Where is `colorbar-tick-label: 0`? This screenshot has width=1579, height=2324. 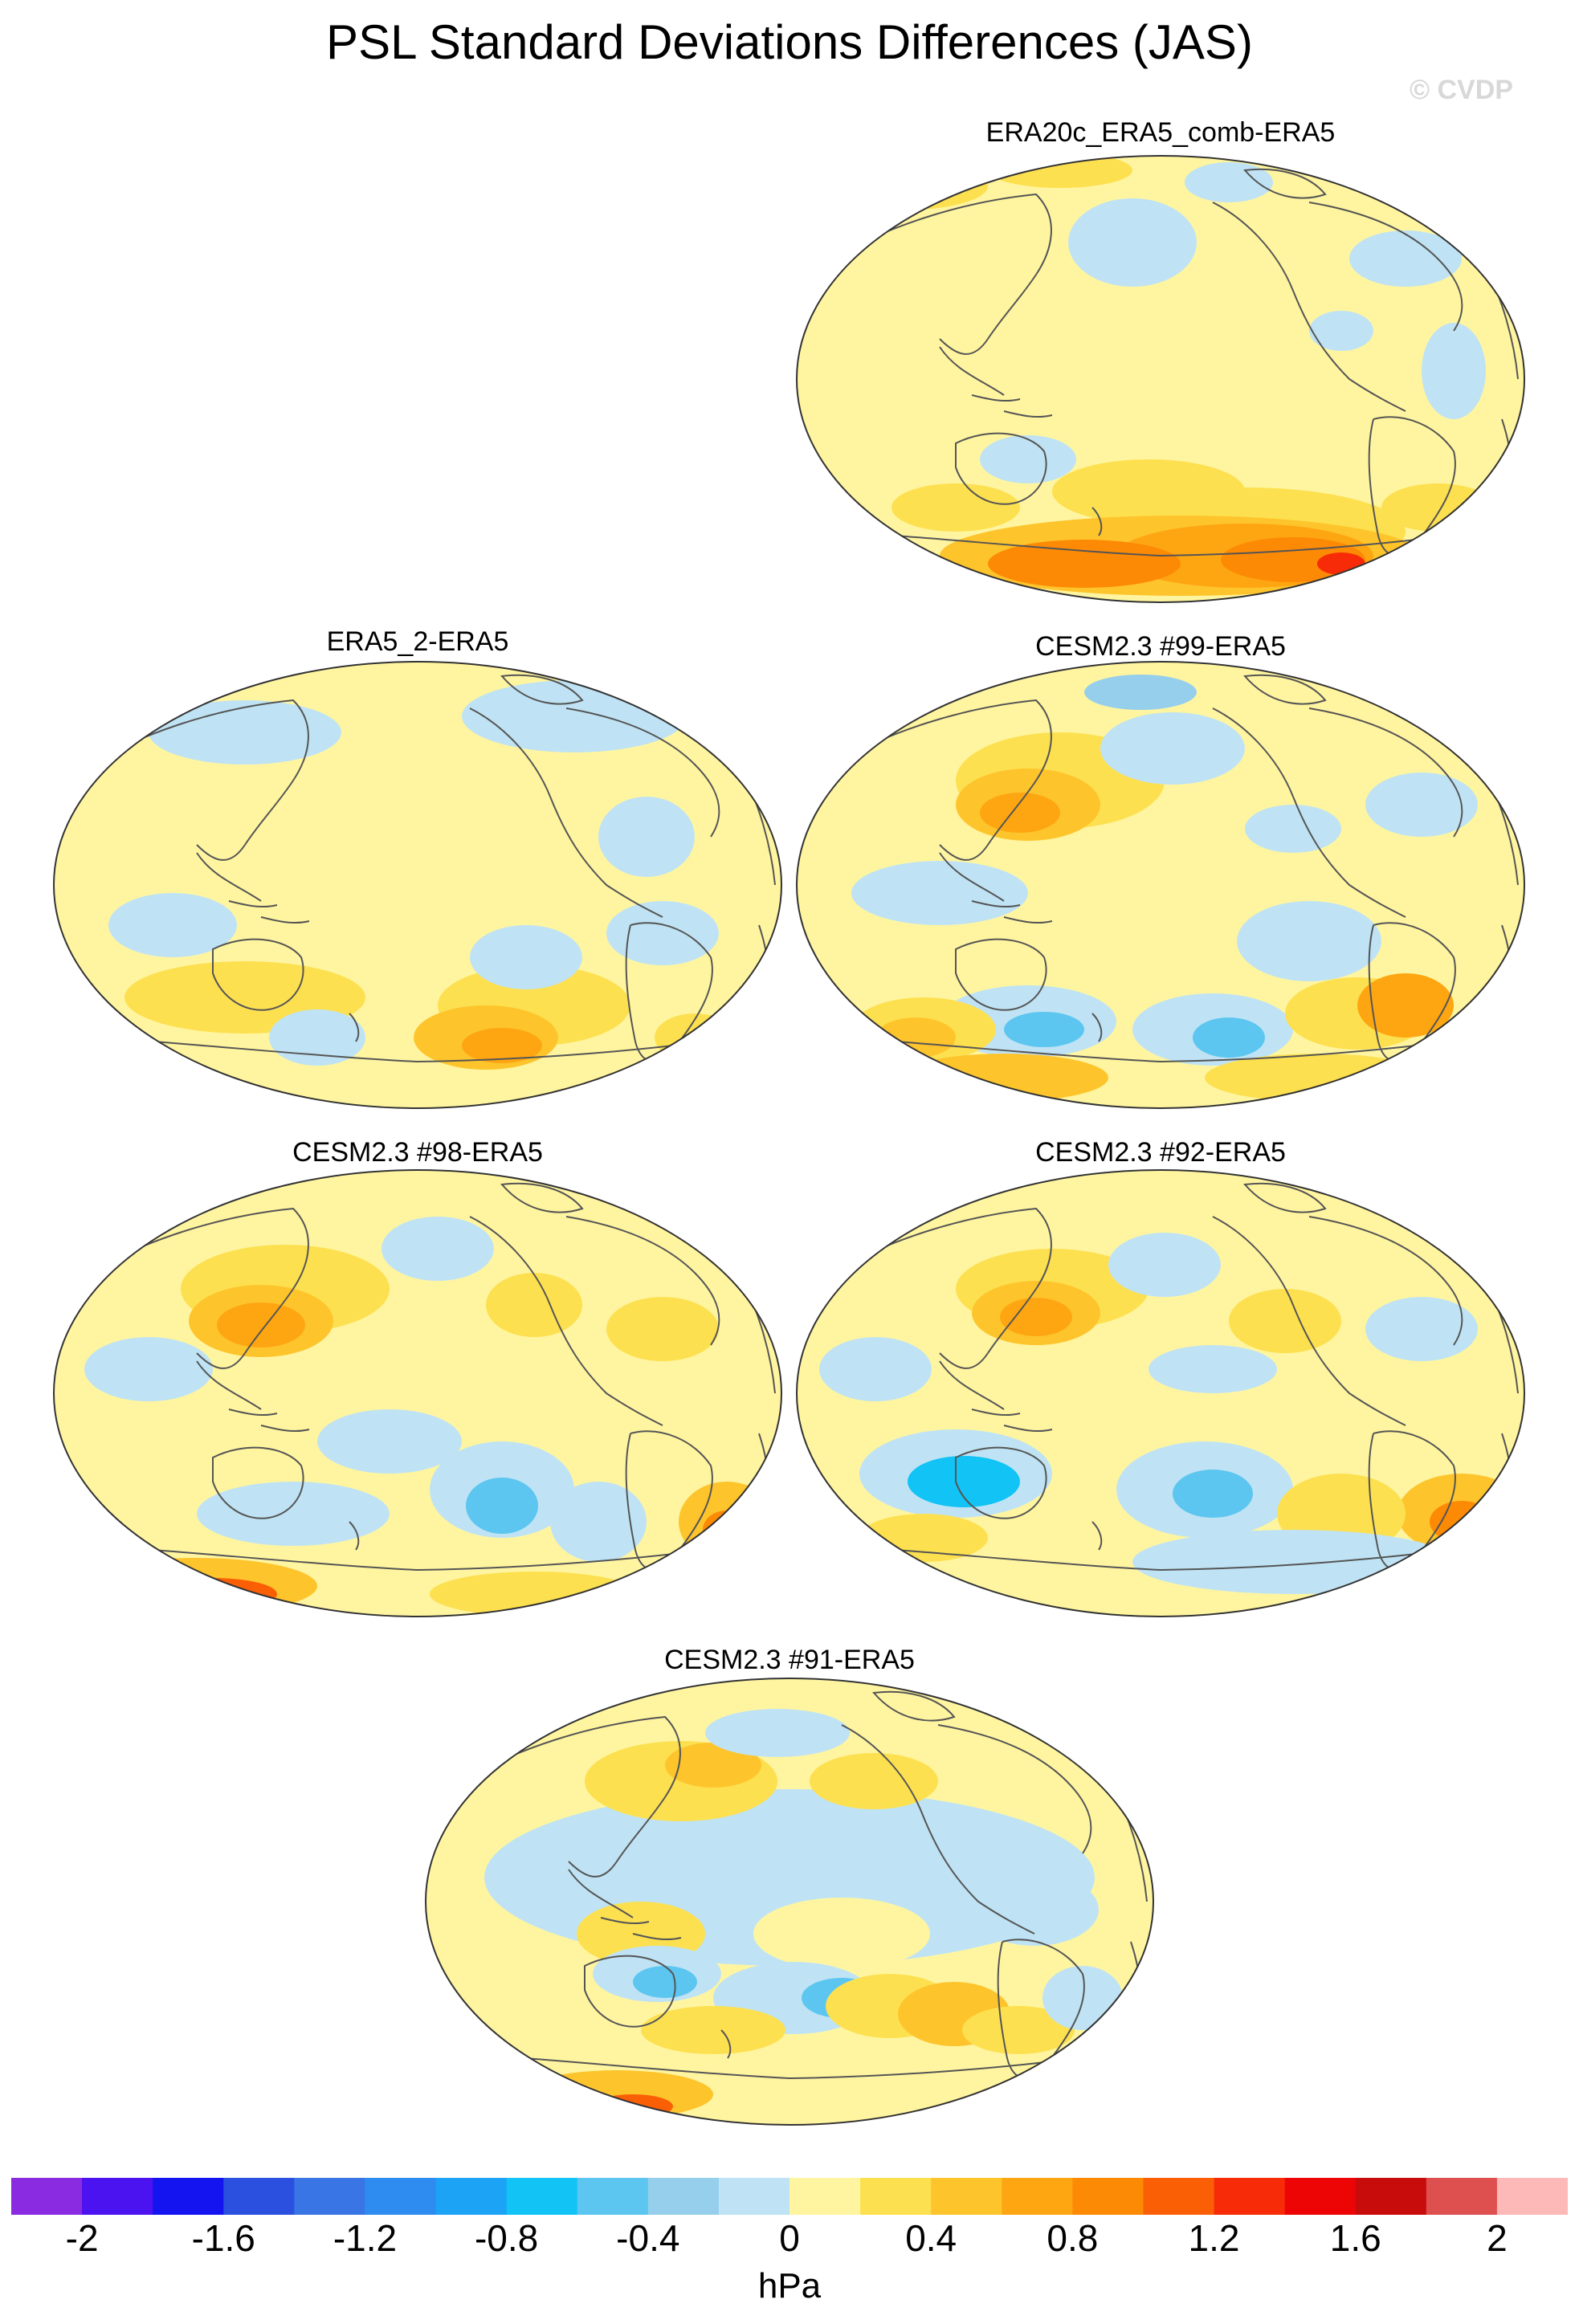
colorbar-tick-label: 0 is located at coordinates (789, 2238).